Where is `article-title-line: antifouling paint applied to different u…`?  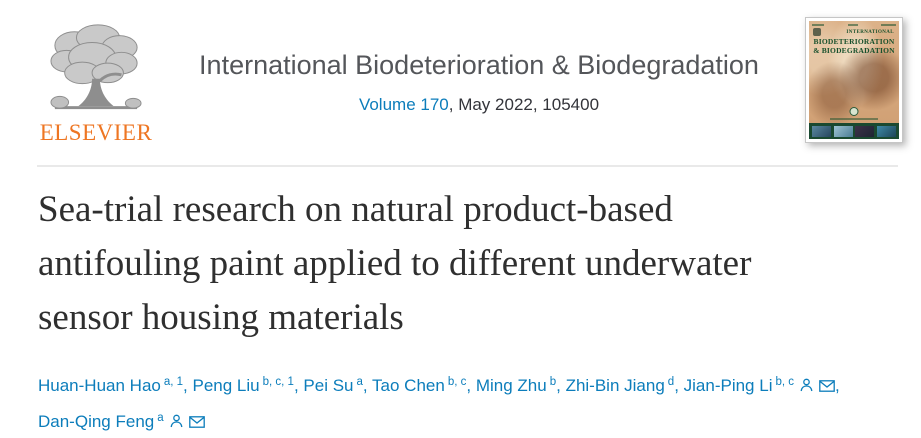 article-title-line: antifouling paint applied to different u… is located at coordinates (395, 263).